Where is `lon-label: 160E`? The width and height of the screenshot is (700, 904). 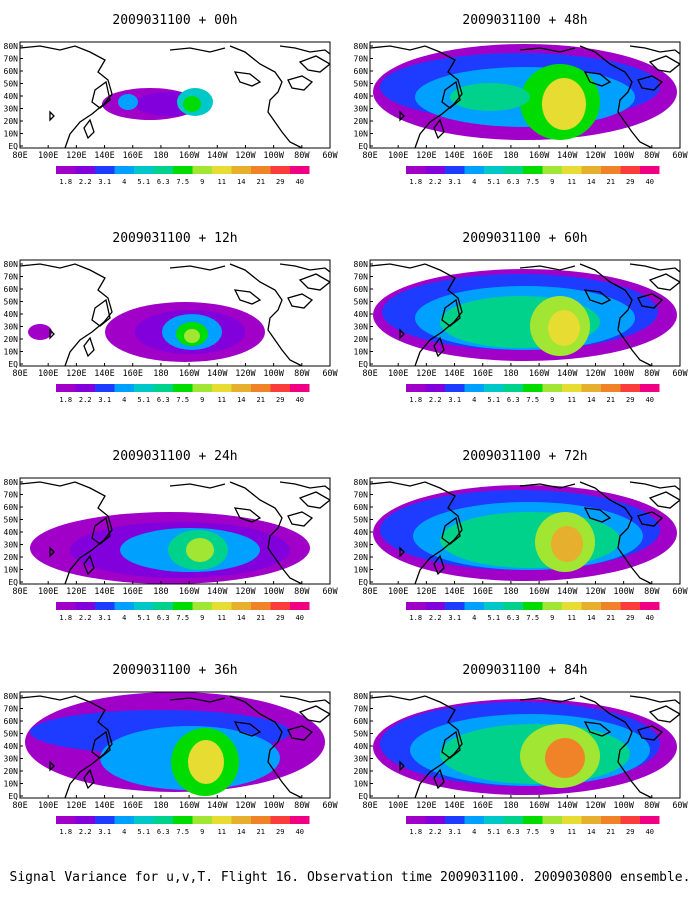
lon-label: 160E is located at coordinates (132, 592).